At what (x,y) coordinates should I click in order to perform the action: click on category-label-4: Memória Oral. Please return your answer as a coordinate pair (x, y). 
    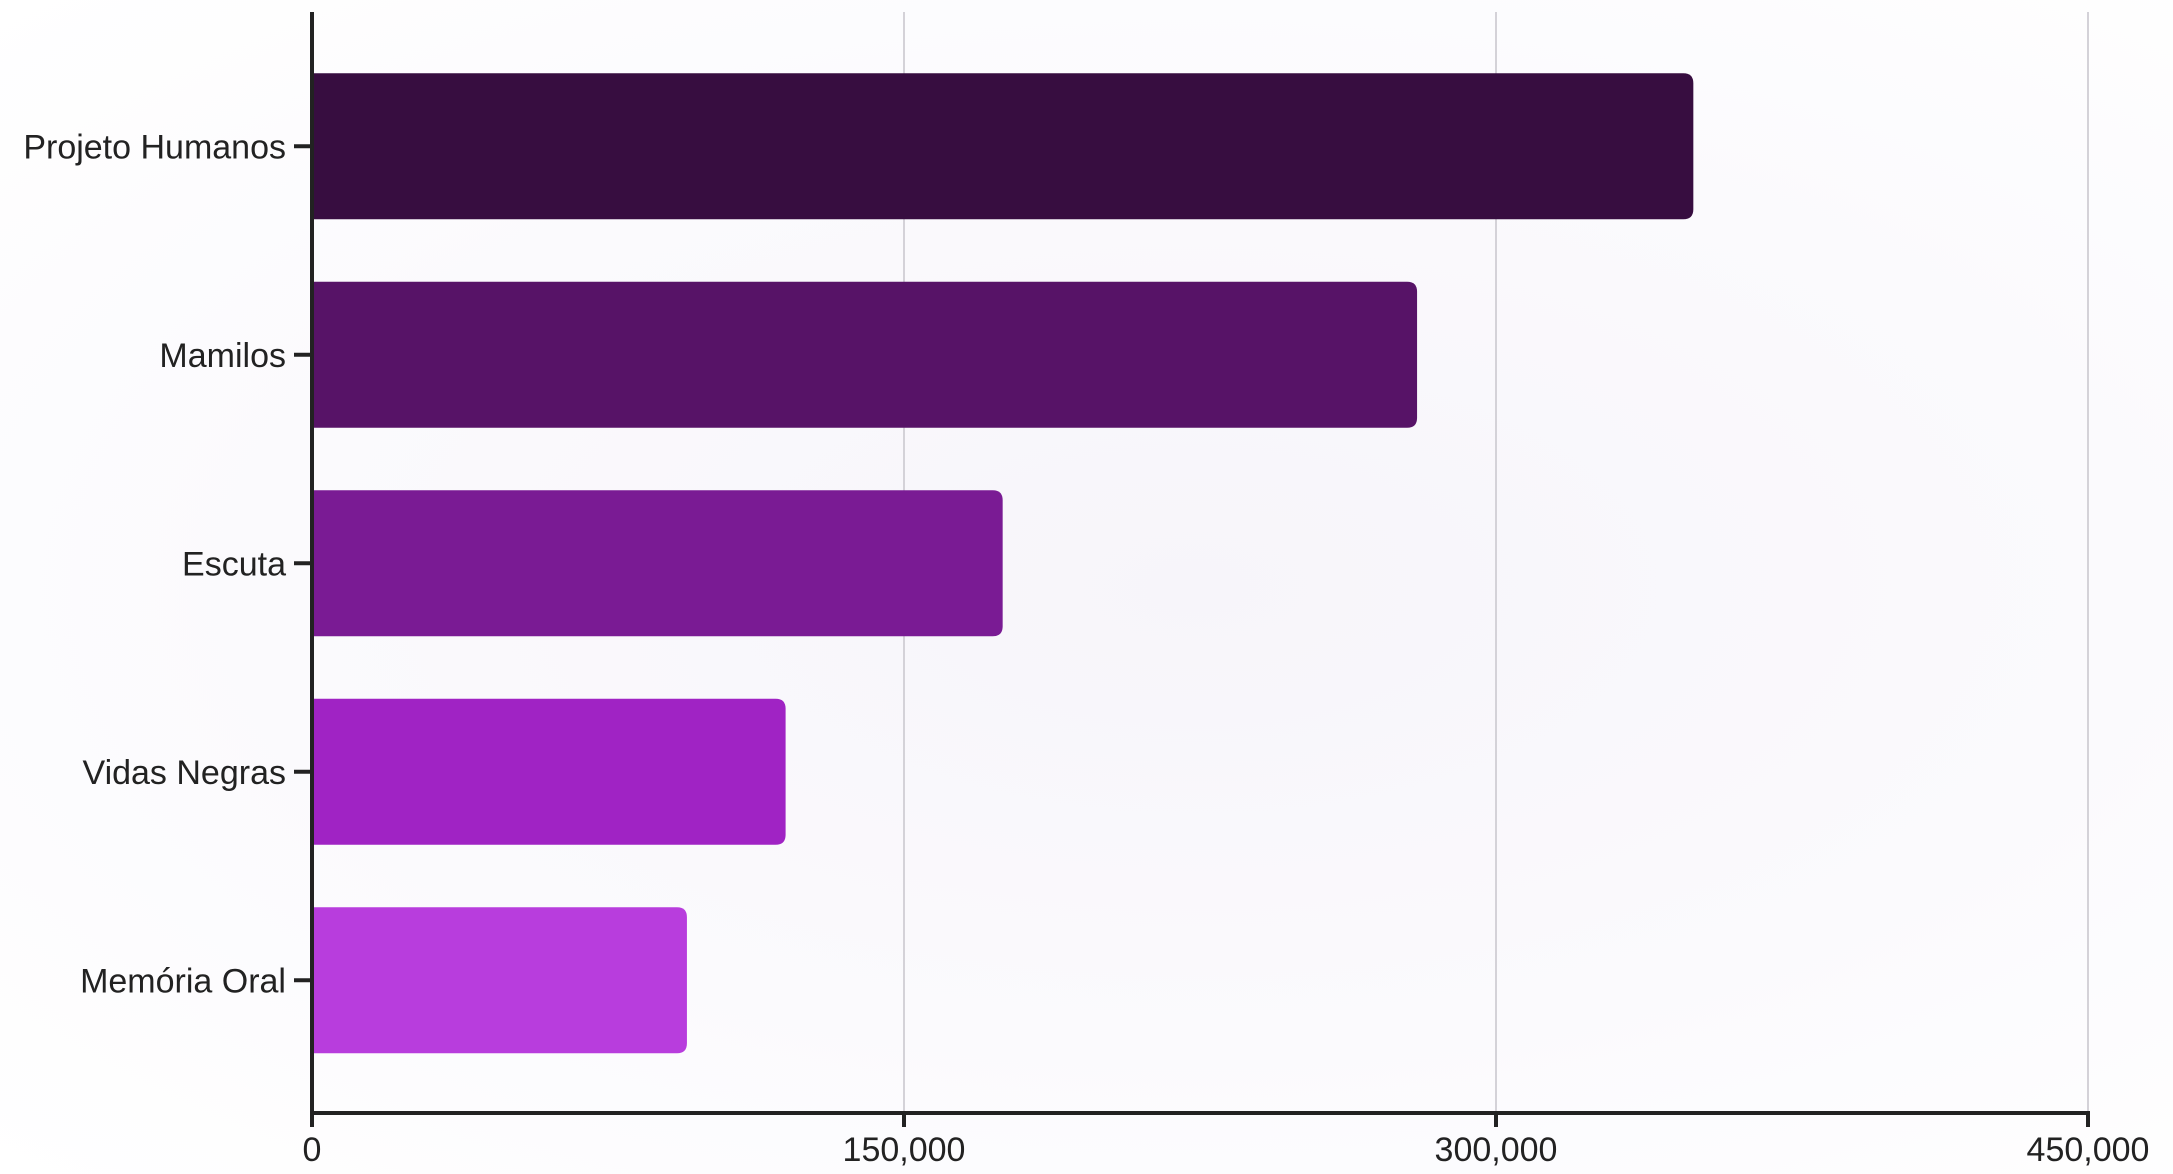
    Looking at the image, I should click on (183, 981).